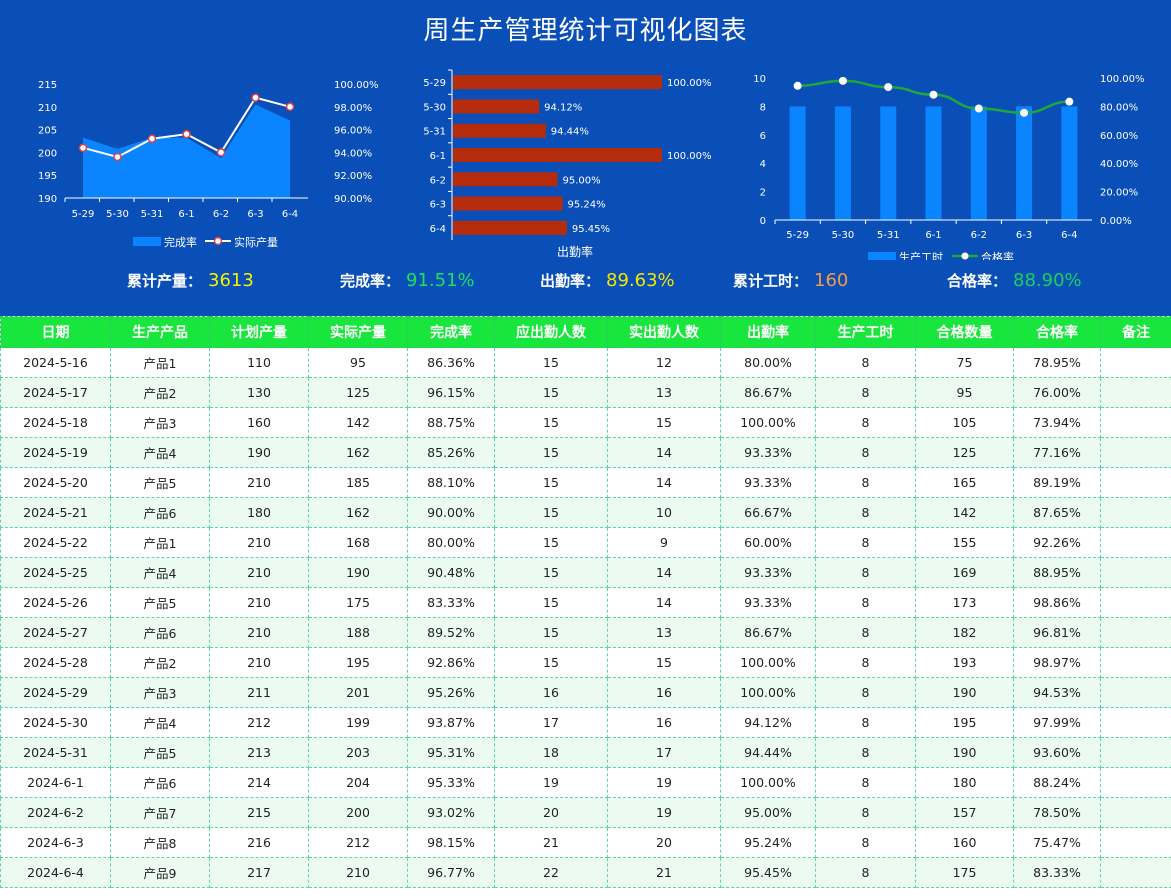 This screenshot has height=896, width=1171. I want to click on table-cell: 98.97%, so click(1057, 662).